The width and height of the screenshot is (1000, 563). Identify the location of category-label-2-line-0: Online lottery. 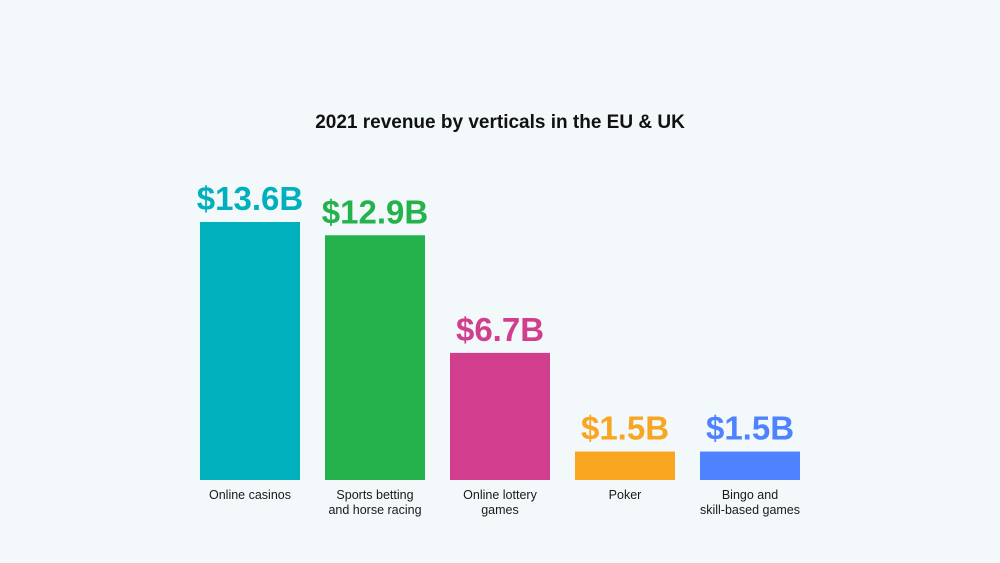
(500, 495).